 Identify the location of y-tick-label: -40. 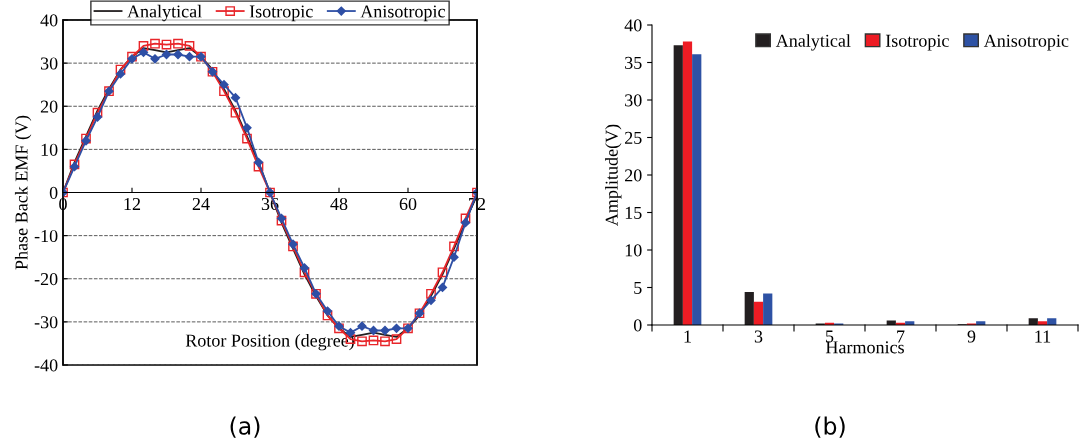
(46, 365).